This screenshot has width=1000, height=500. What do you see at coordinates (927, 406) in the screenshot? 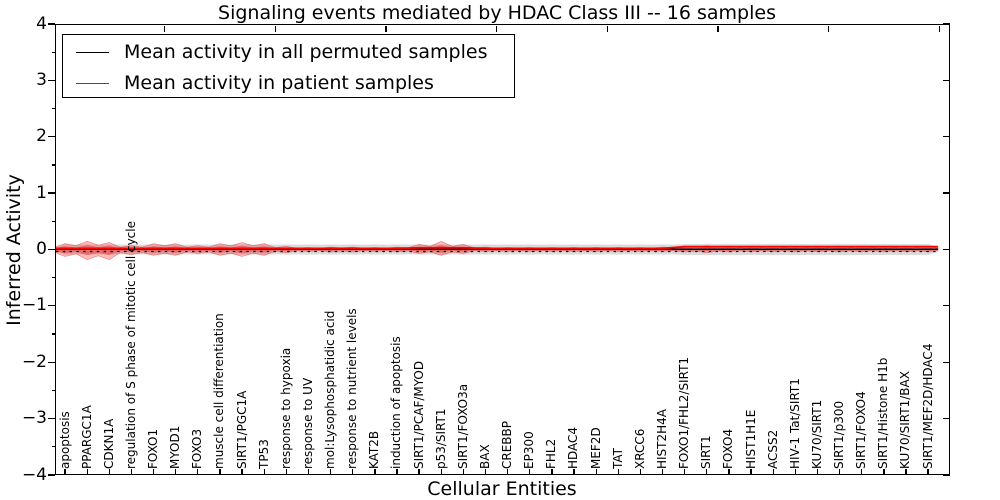
I see `x-category-label: SIRT1/MEF2D/HDAC4` at bounding box center [927, 406].